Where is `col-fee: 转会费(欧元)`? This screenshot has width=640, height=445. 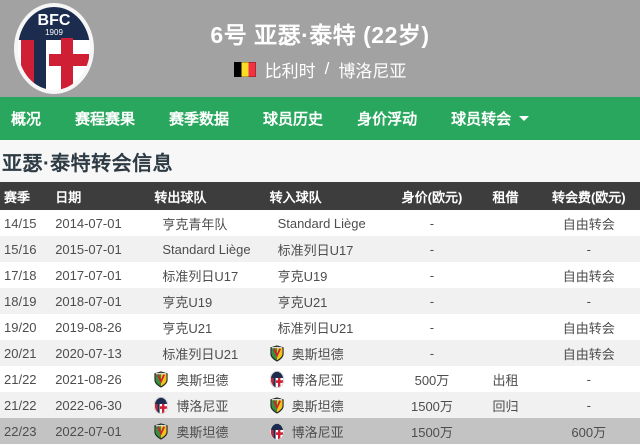 col-fee: 转会费(欧元) is located at coordinates (588, 196).